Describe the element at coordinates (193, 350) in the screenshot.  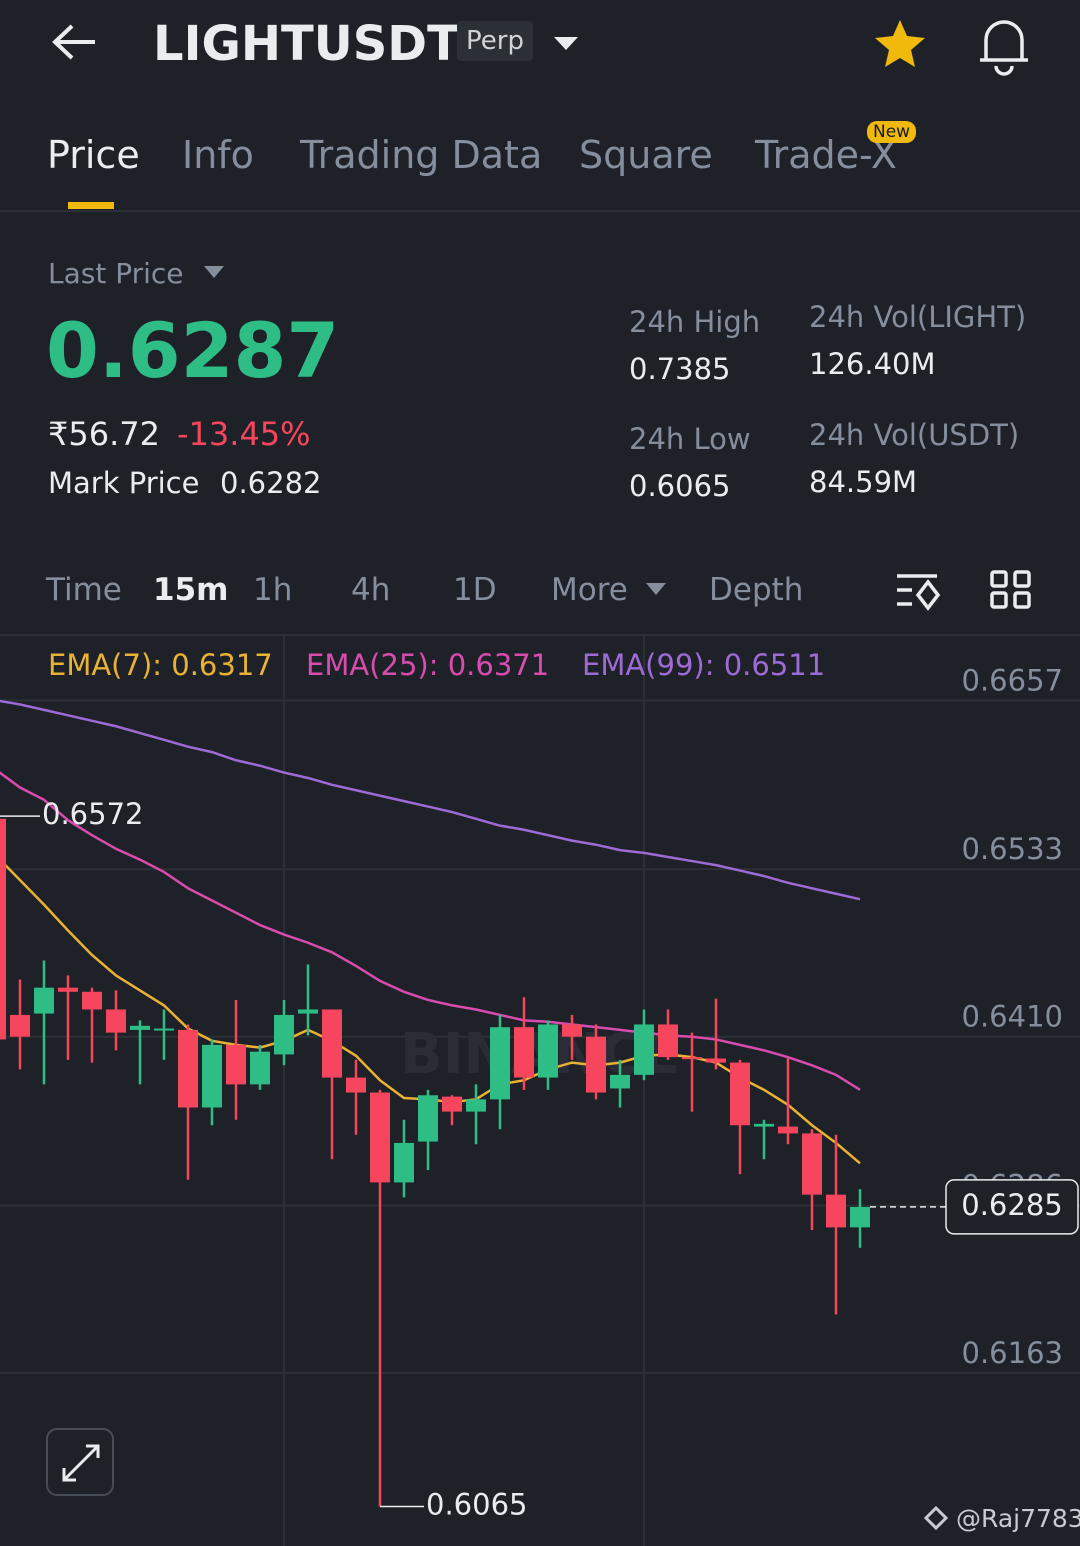
I see `last-price: 0.6287` at that location.